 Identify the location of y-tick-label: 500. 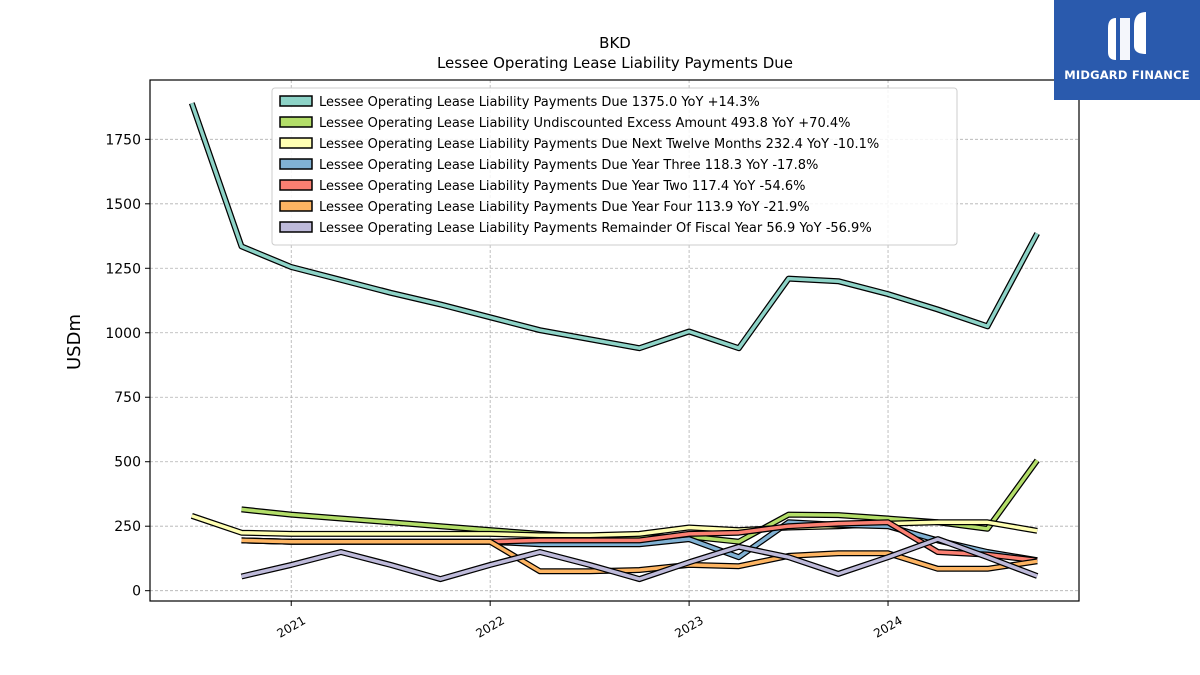
(127, 463).